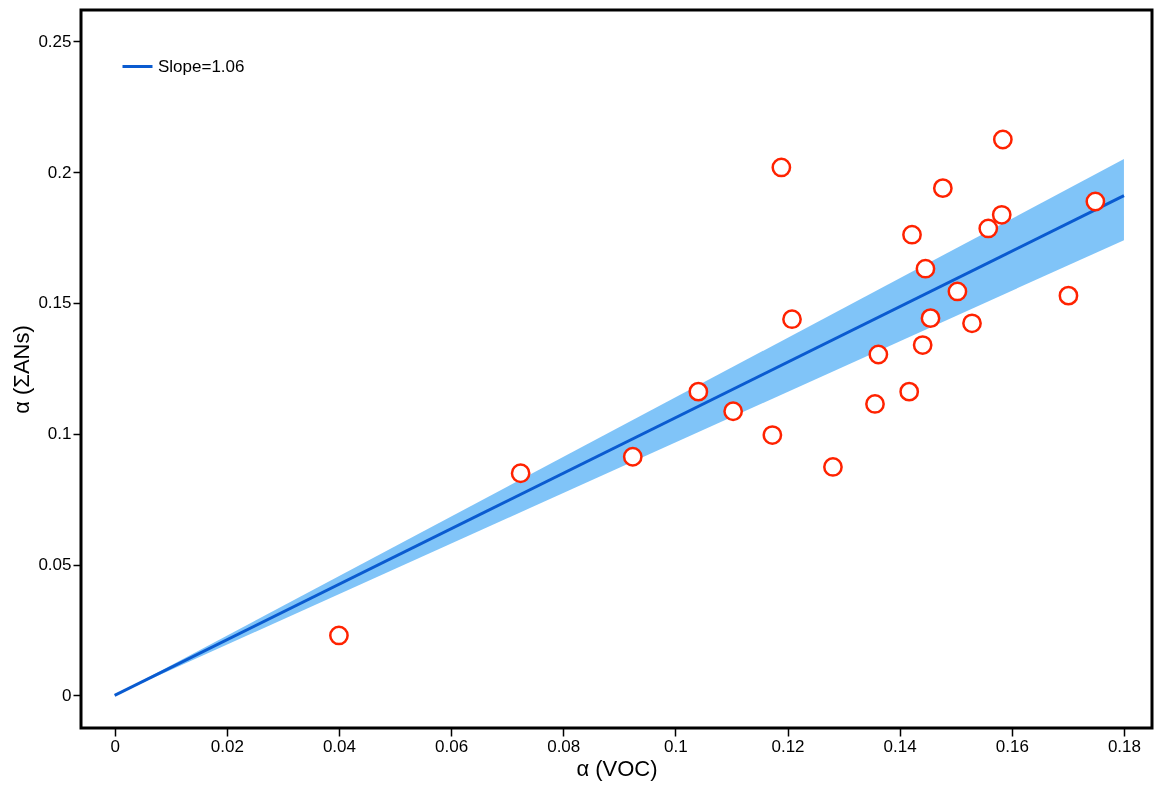 This screenshot has height=787, width=1160. I want to click on x-tick-label: 0.14, so click(900, 746).